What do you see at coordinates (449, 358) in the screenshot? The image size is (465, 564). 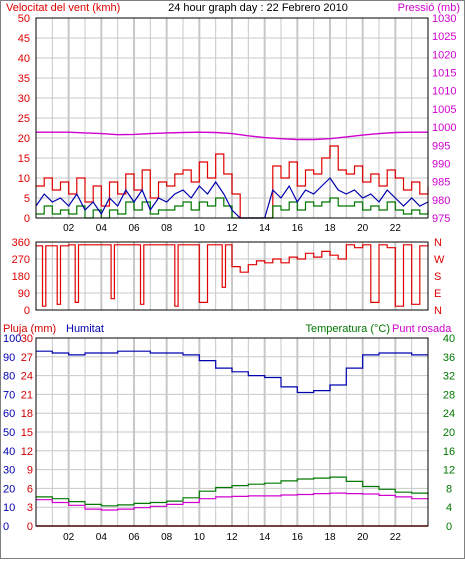 I see `temperature-tick-label: 36` at bounding box center [449, 358].